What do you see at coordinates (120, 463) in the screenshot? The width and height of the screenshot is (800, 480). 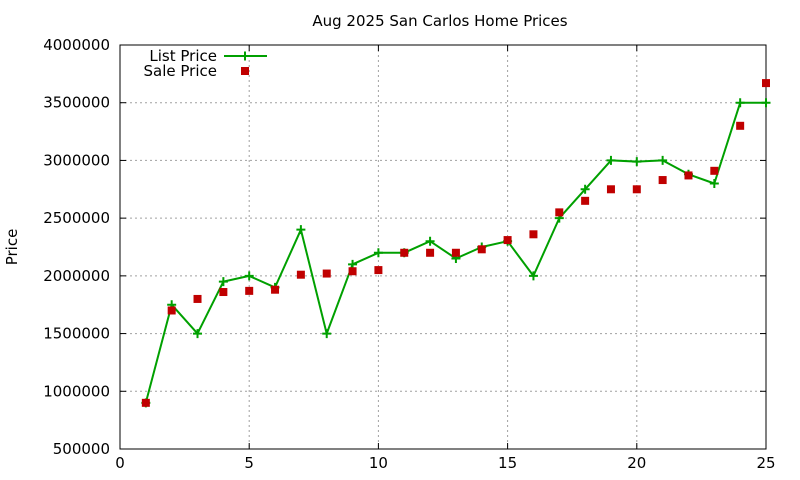 I see `x-tick-label: 0` at bounding box center [120, 463].